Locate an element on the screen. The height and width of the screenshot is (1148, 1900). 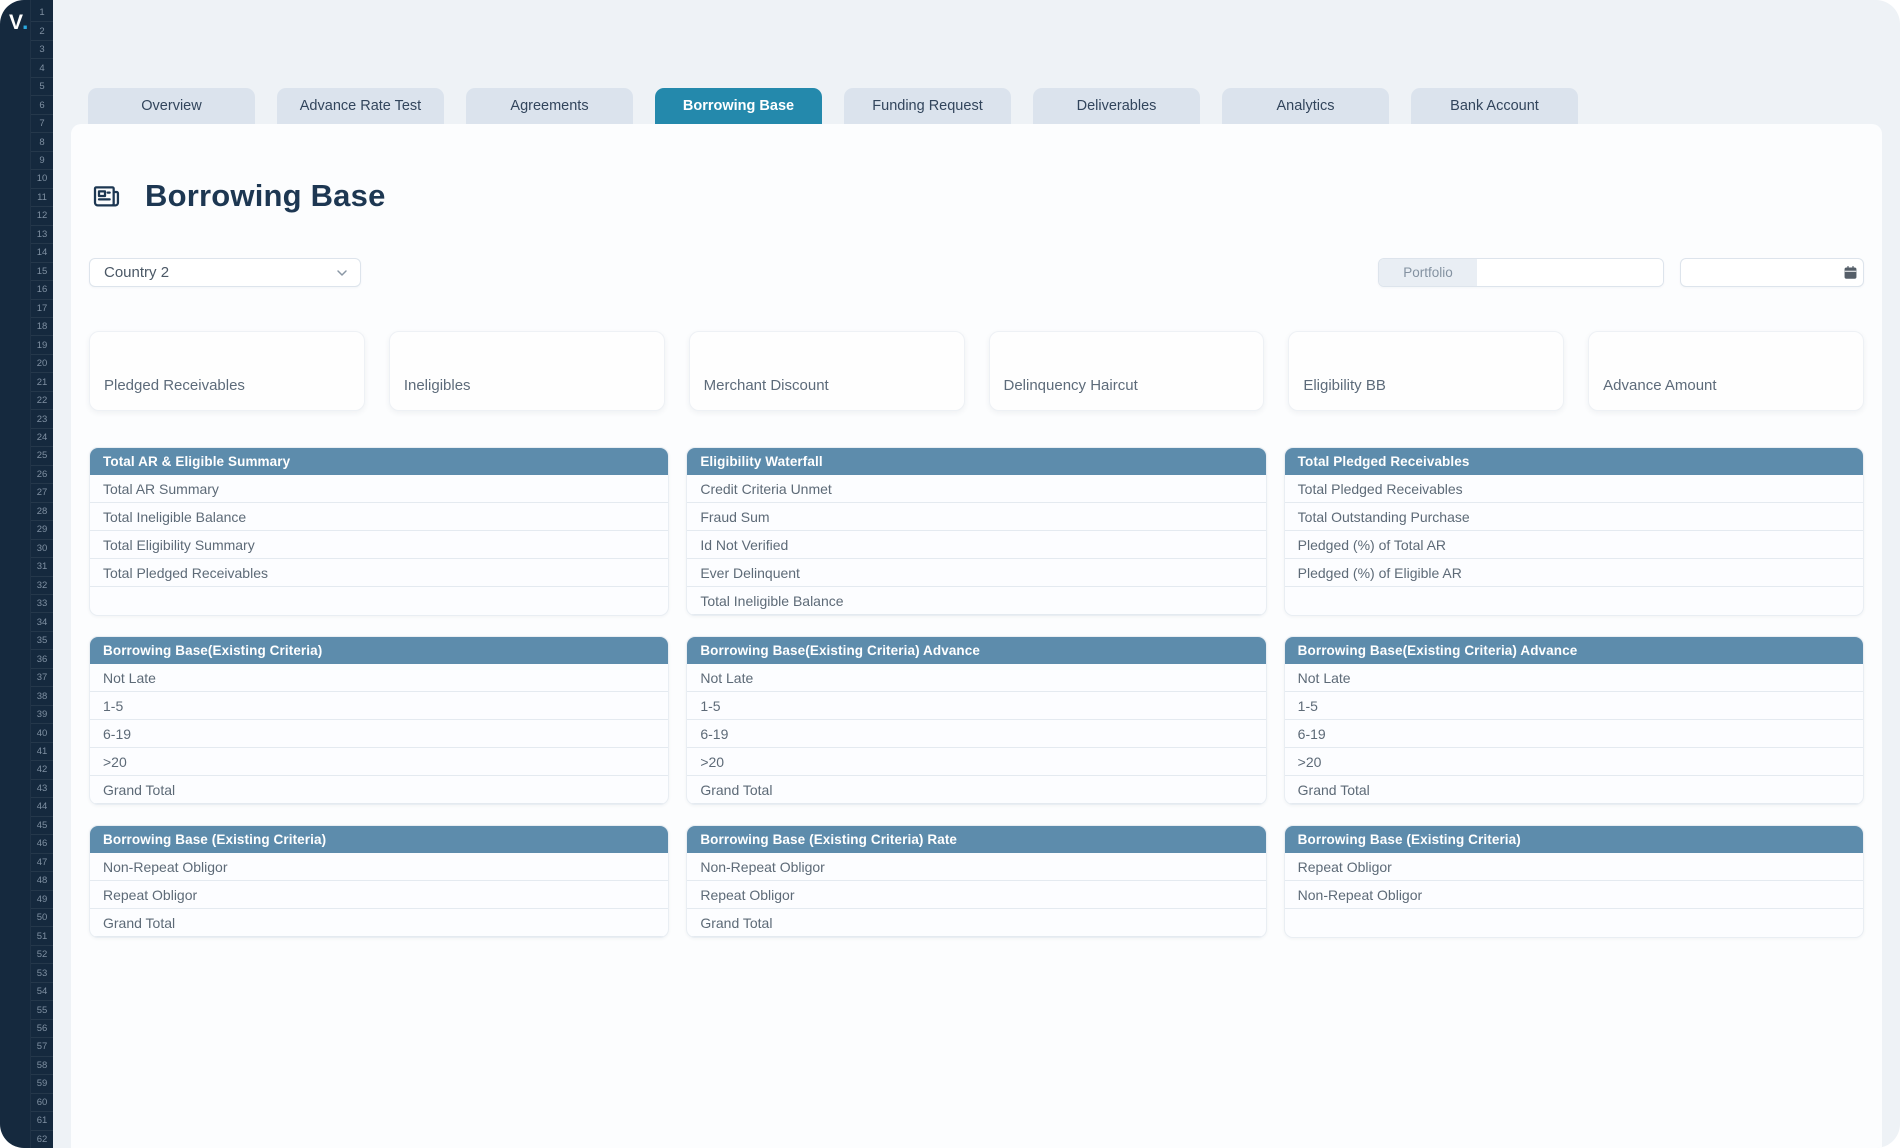
sidebar: V. 1 2 3 4 5 6 7 8 9 10 is located at coordinates (26, 574).